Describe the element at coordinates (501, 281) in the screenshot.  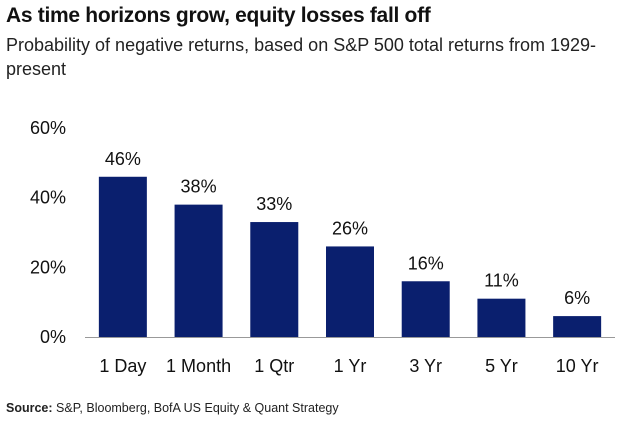
I see `data-label: 11%` at that location.